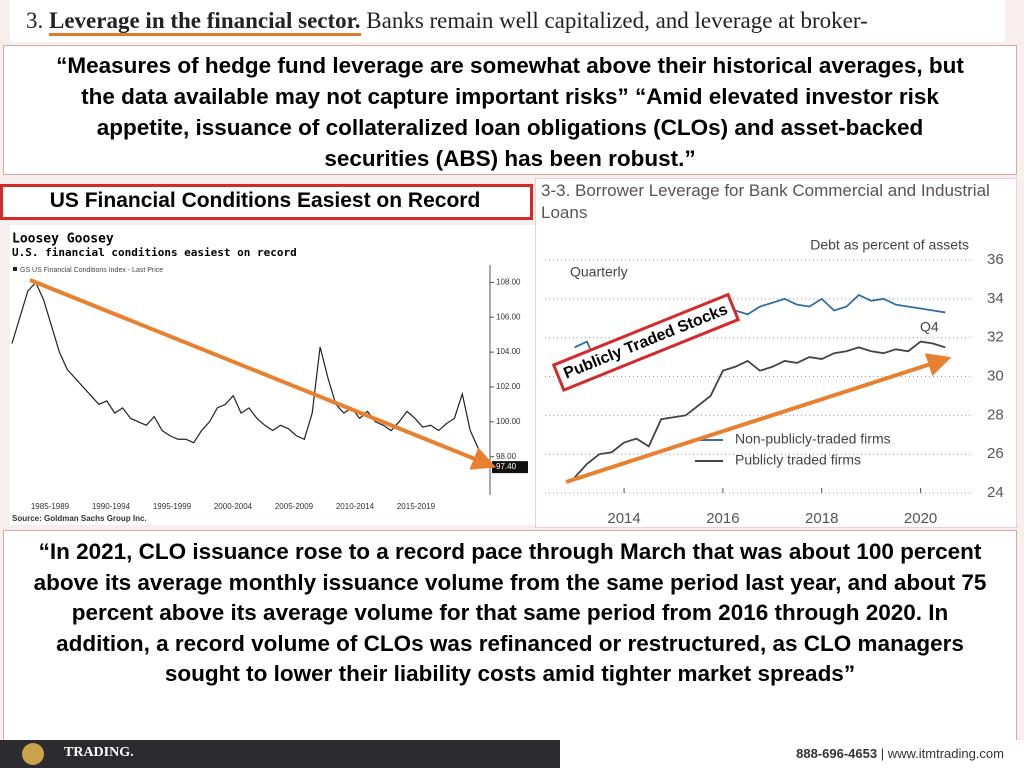 Image resolution: width=1024 pixels, height=768 pixels. What do you see at coordinates (111, 506) in the screenshot?
I see `x-tick-label: 1990-1994` at bounding box center [111, 506].